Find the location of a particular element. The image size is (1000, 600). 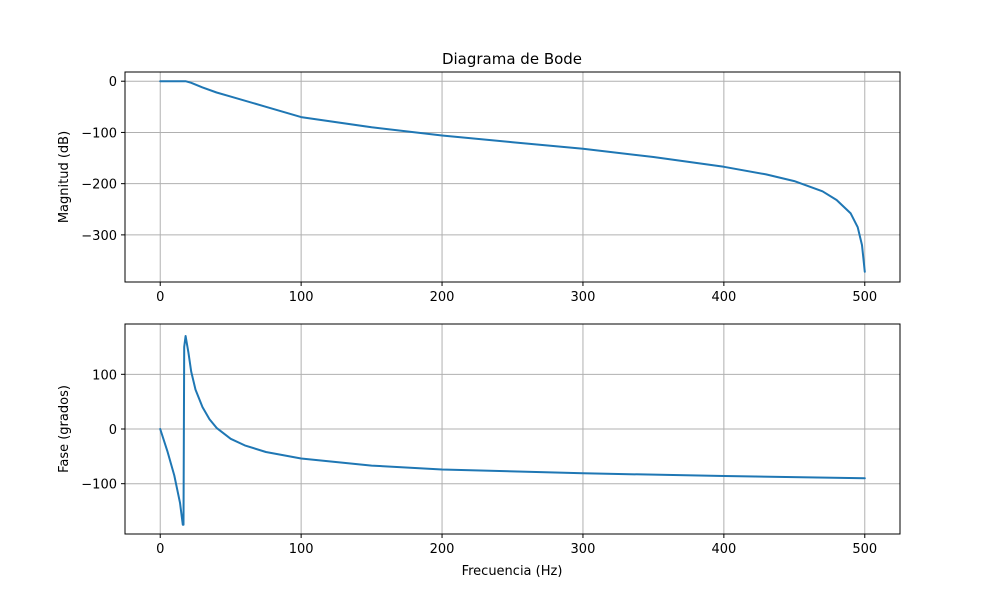

phase-x-tick-label: 0 is located at coordinates (160, 549).